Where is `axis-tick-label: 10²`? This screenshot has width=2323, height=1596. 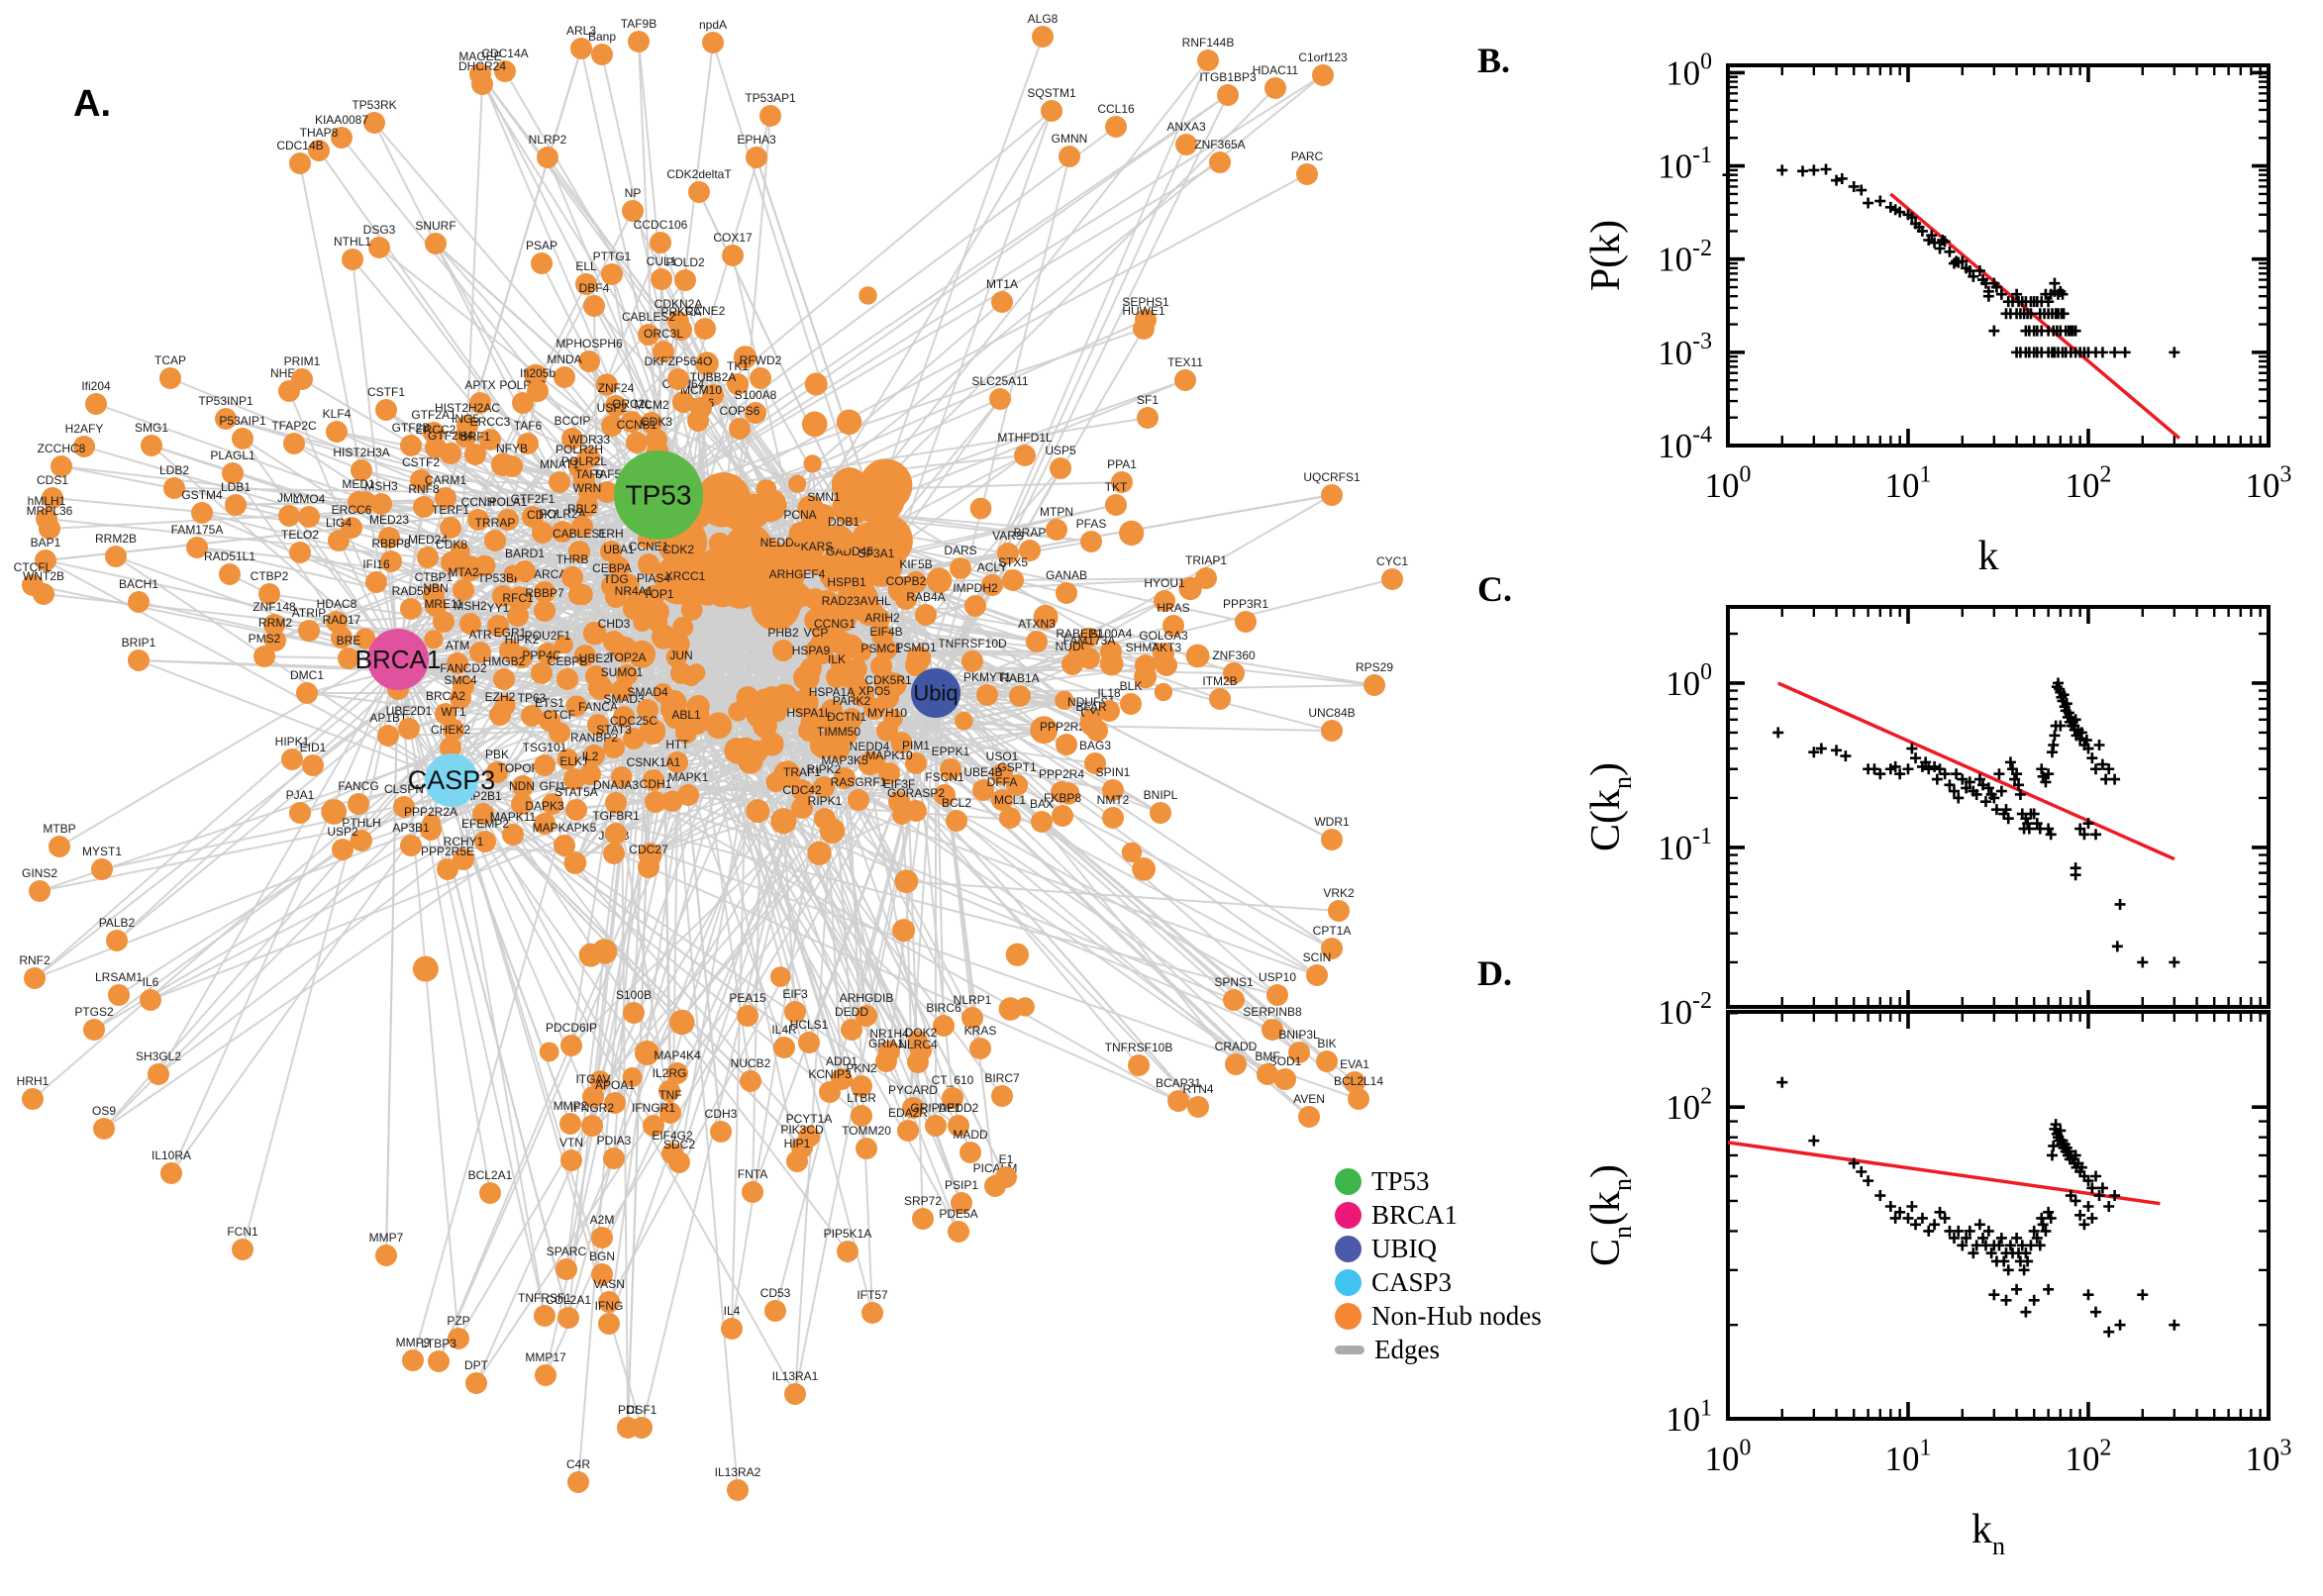 axis-tick-label: 10² is located at coordinates (1689, 1105).